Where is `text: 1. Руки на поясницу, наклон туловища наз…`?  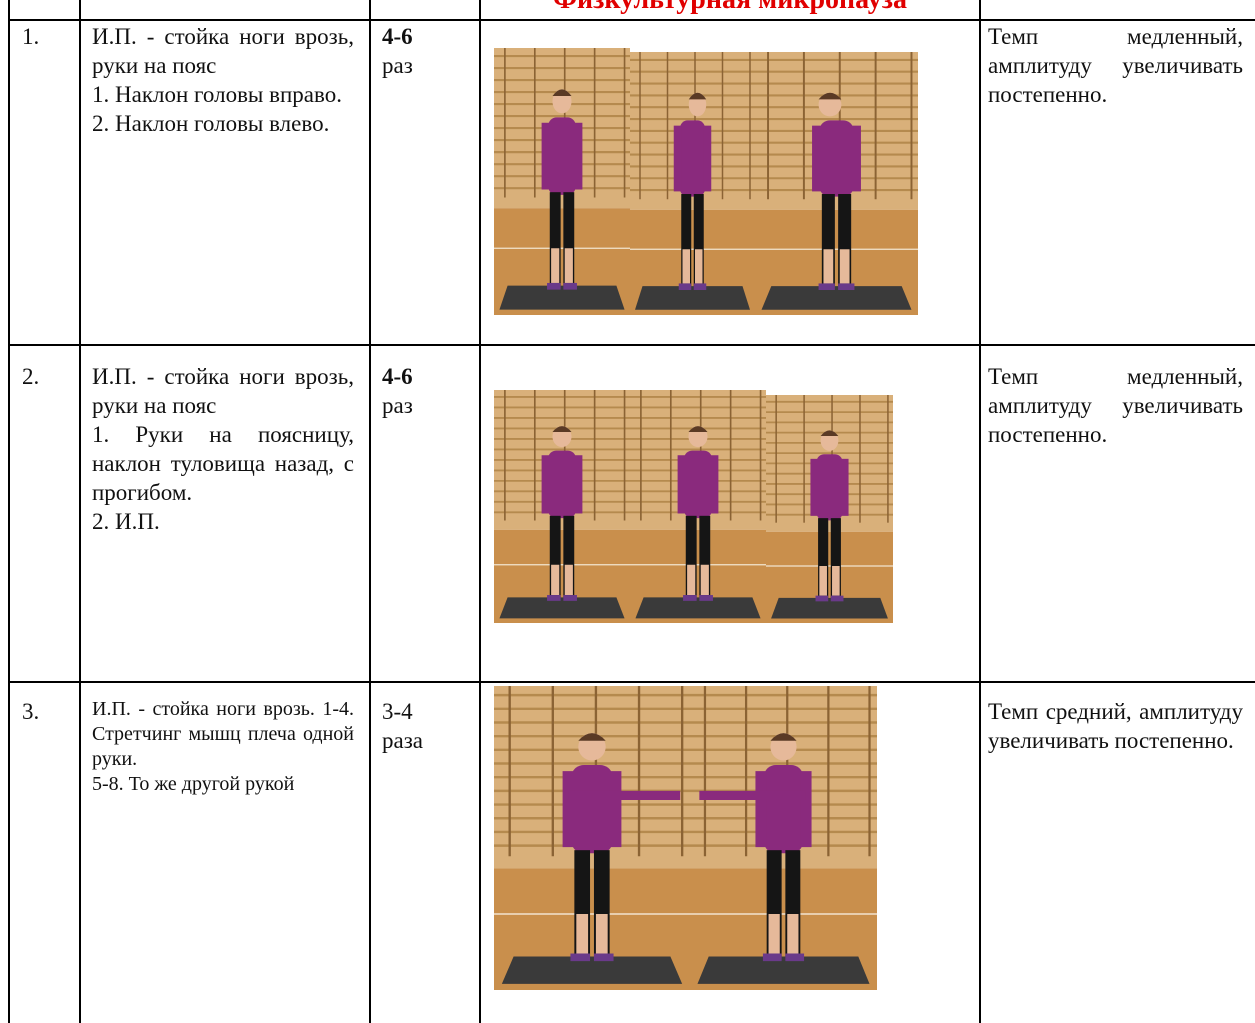 text: 1. Руки на поясницу, наклон туловища наз… is located at coordinates (223, 463).